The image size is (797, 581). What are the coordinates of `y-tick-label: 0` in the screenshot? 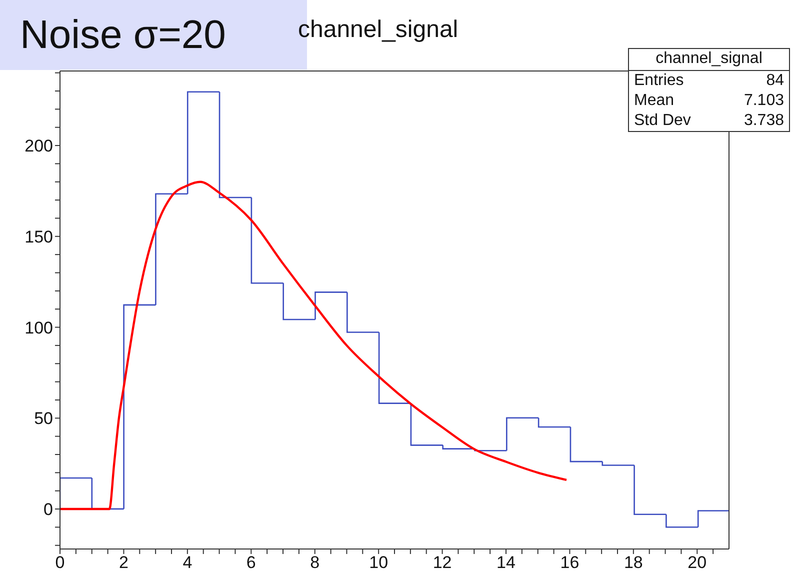 It's located at (48, 510).